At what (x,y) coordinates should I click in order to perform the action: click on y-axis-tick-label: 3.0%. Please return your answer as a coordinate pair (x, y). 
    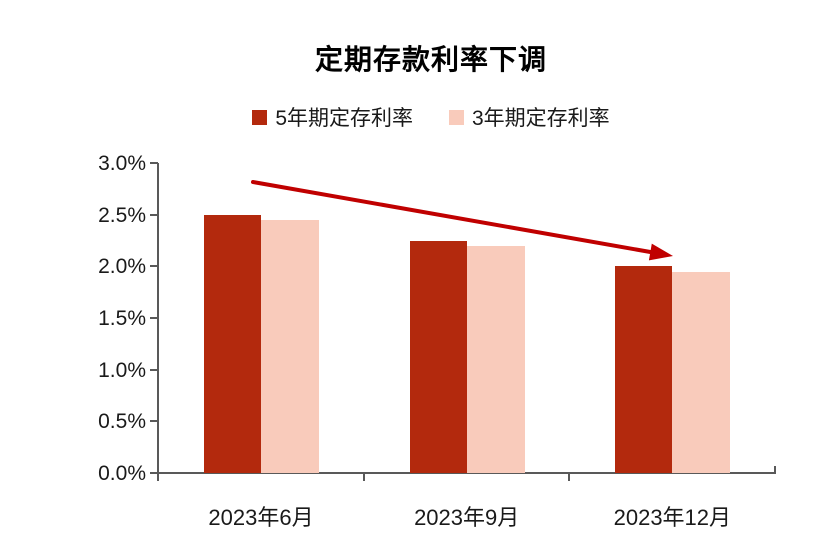
    Looking at the image, I should click on (122, 163).